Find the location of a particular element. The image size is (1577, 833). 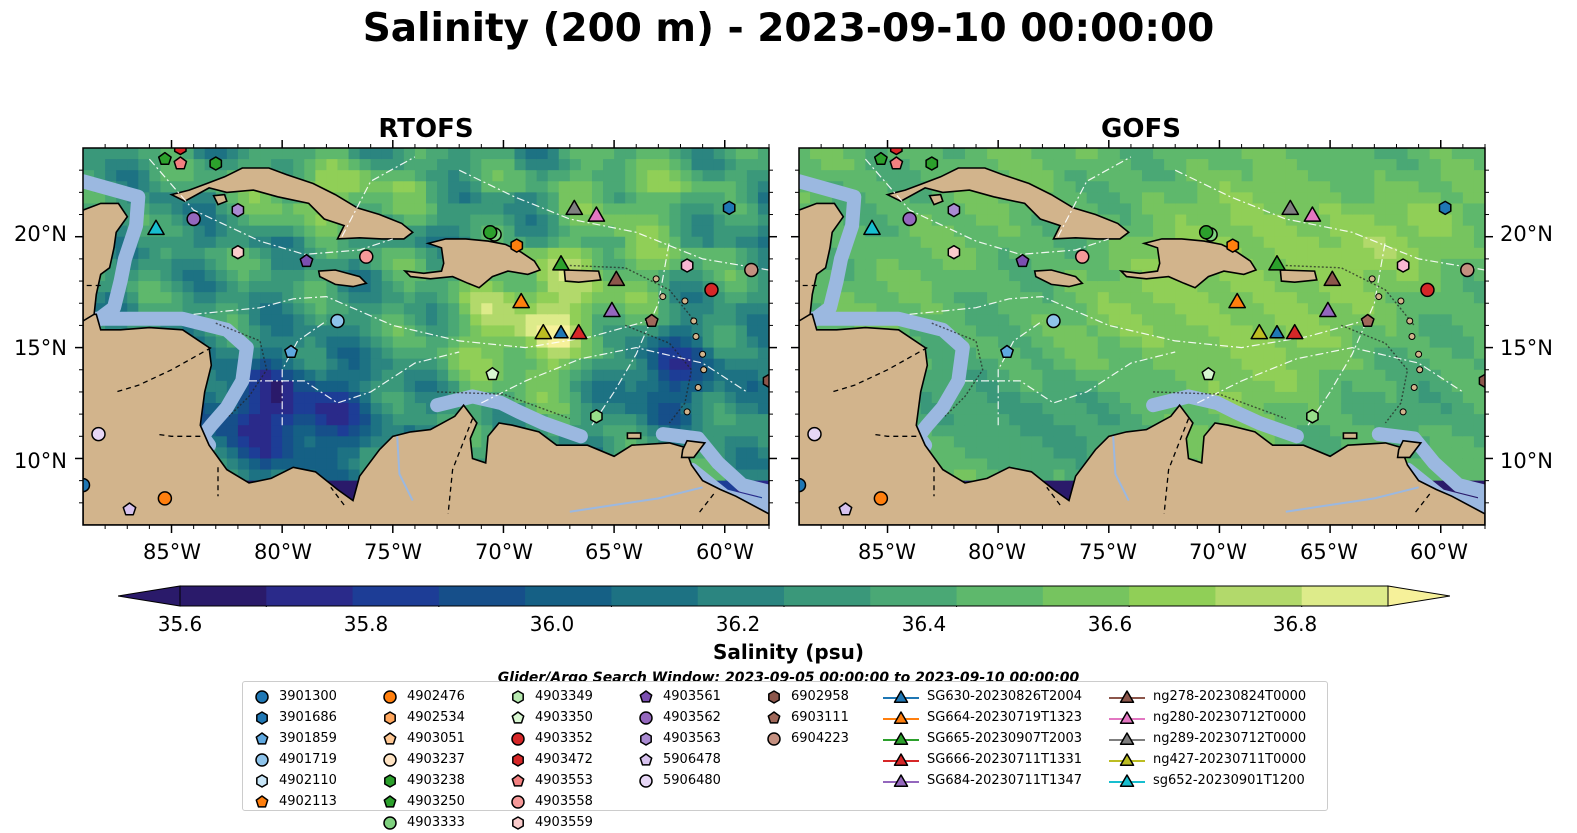

colorbar-tick-label: 36.8 is located at coordinates (1295, 624).